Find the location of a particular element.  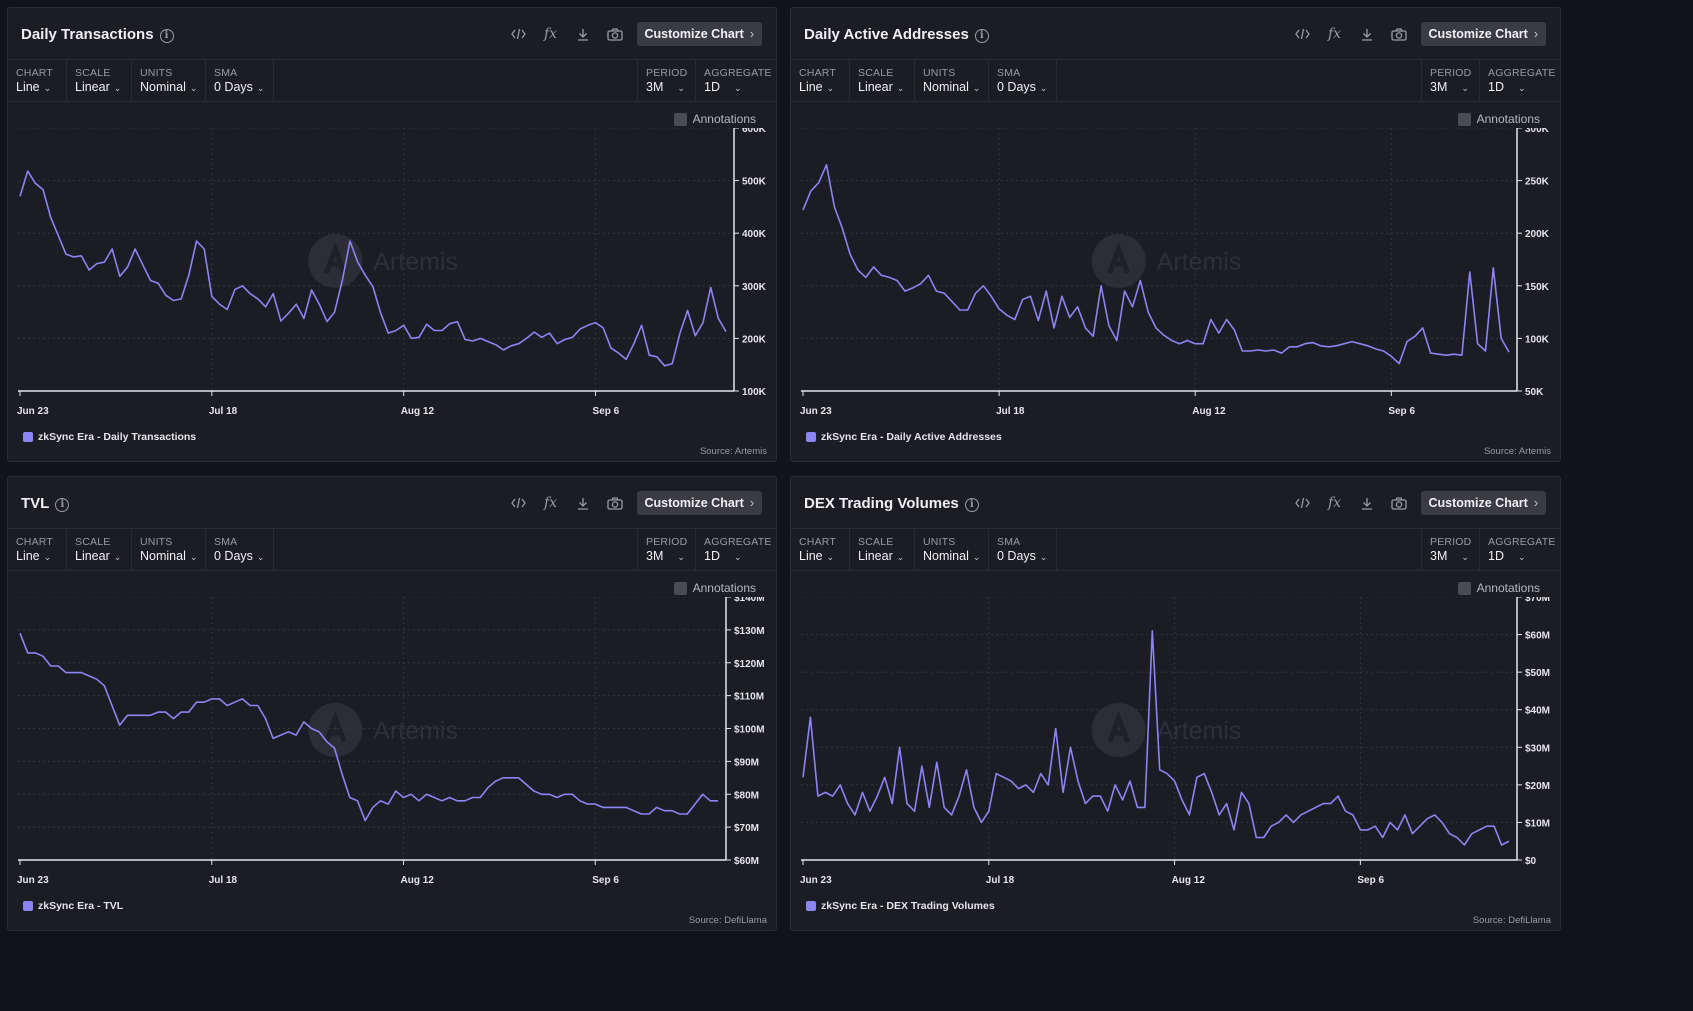

chart-legend: zkSync Era - DEX Trading Volumes is located at coordinates (900, 906).